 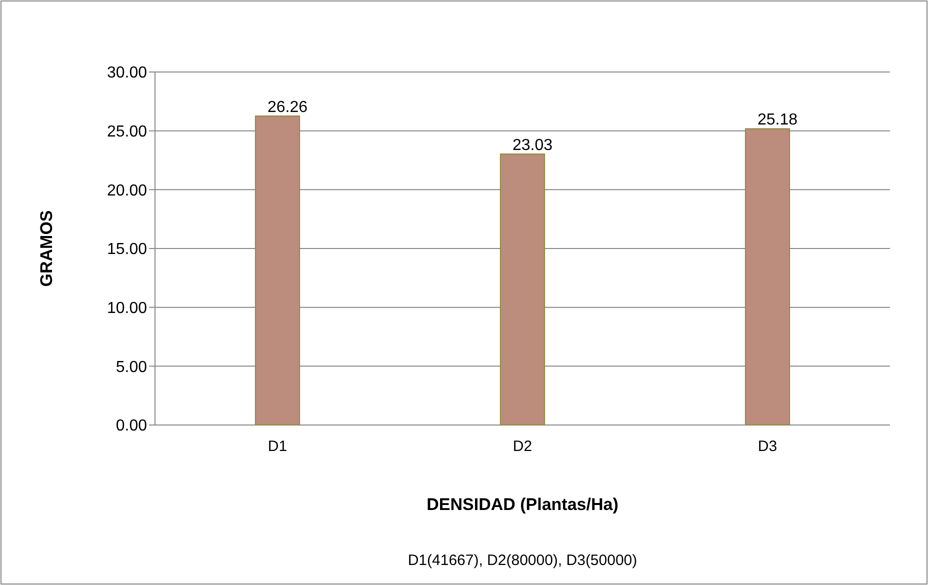 What do you see at coordinates (127, 191) in the screenshot?
I see `y-tick-label: 20.00` at bounding box center [127, 191].